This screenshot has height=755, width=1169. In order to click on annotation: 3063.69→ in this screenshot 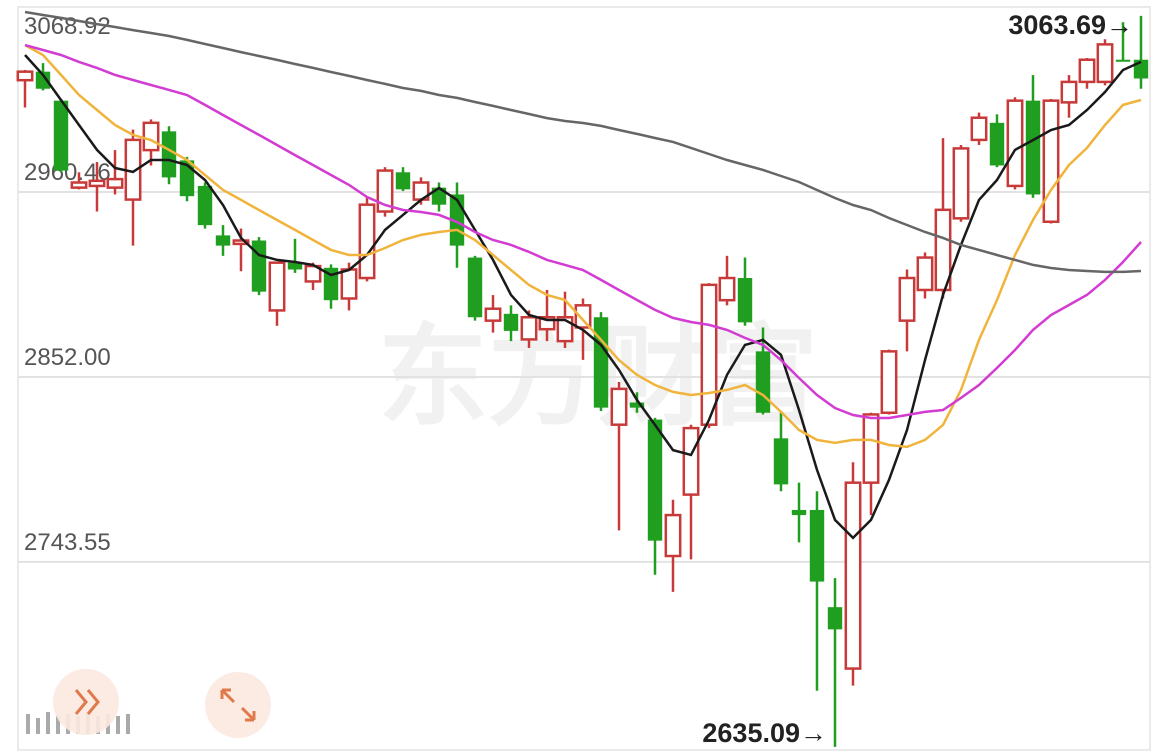, I will do `click(1070, 25)`.